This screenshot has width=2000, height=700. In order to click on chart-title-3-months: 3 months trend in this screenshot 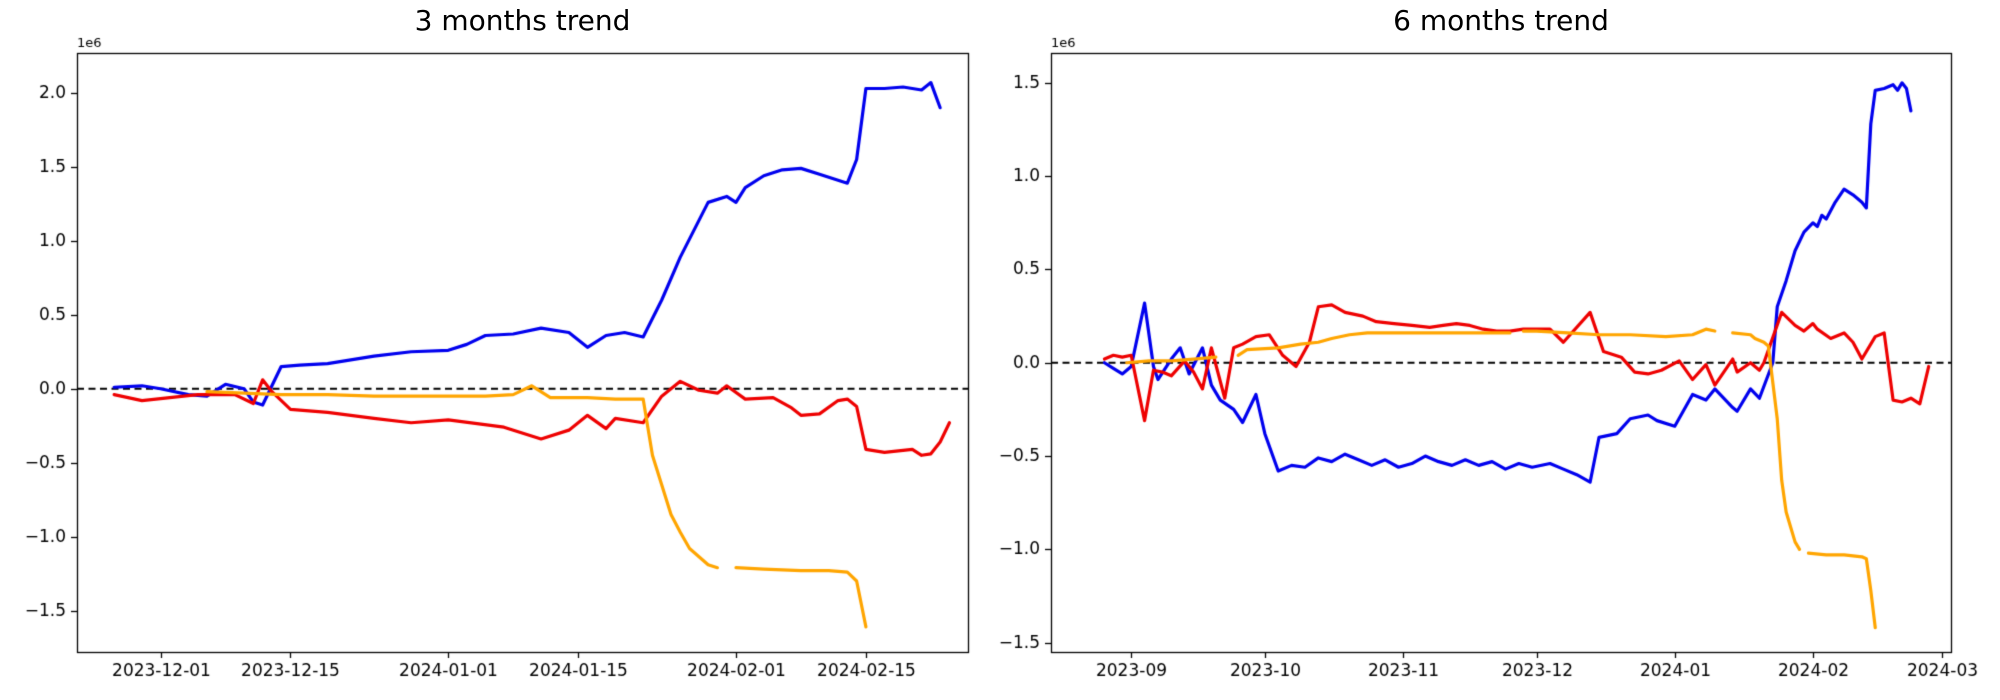, I will do `click(522, 20)`.